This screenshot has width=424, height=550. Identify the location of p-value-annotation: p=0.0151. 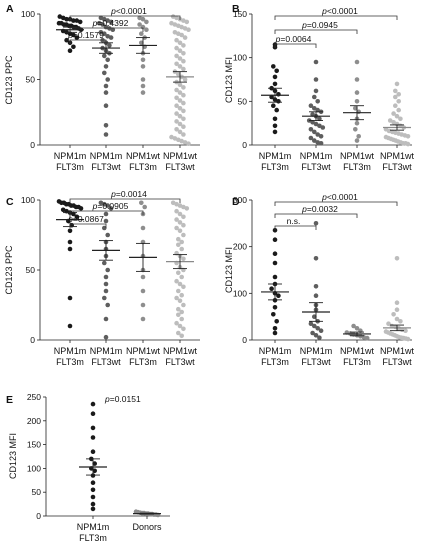
(122, 399).